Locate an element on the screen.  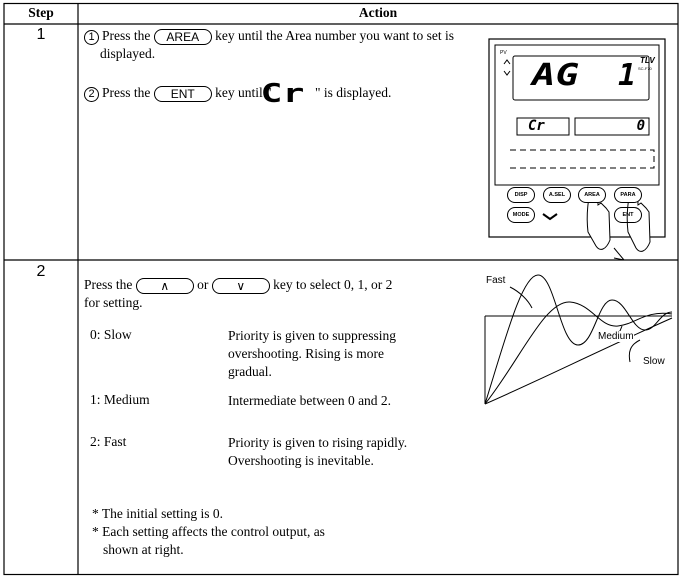
button: A.SEL is located at coordinates (557, 195).